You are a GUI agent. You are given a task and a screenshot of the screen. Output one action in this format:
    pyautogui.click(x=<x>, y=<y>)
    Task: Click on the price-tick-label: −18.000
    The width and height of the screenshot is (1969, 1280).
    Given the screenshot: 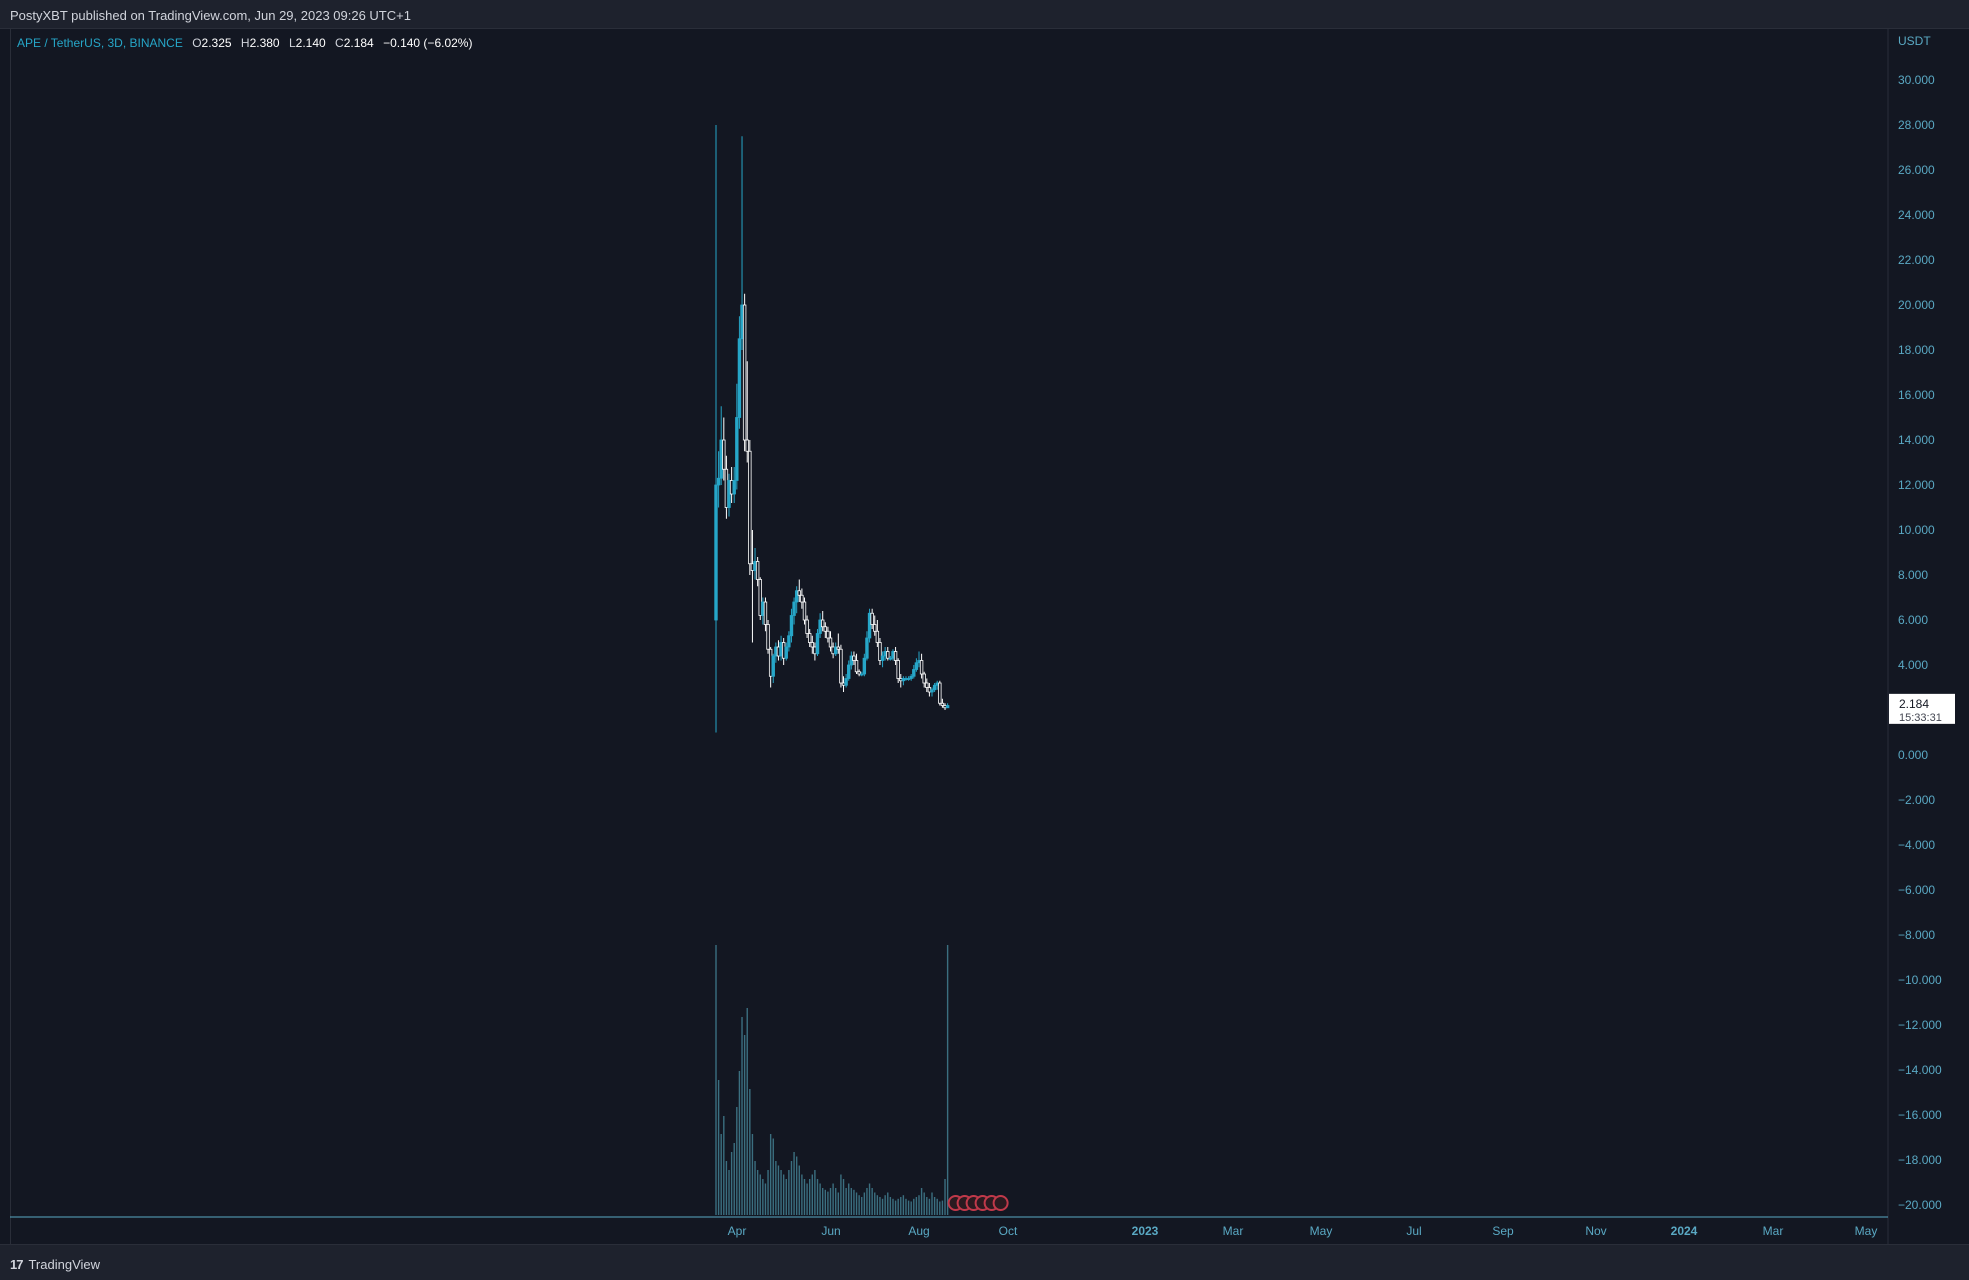 What is the action you would take?
    pyautogui.click(x=1920, y=1160)
    